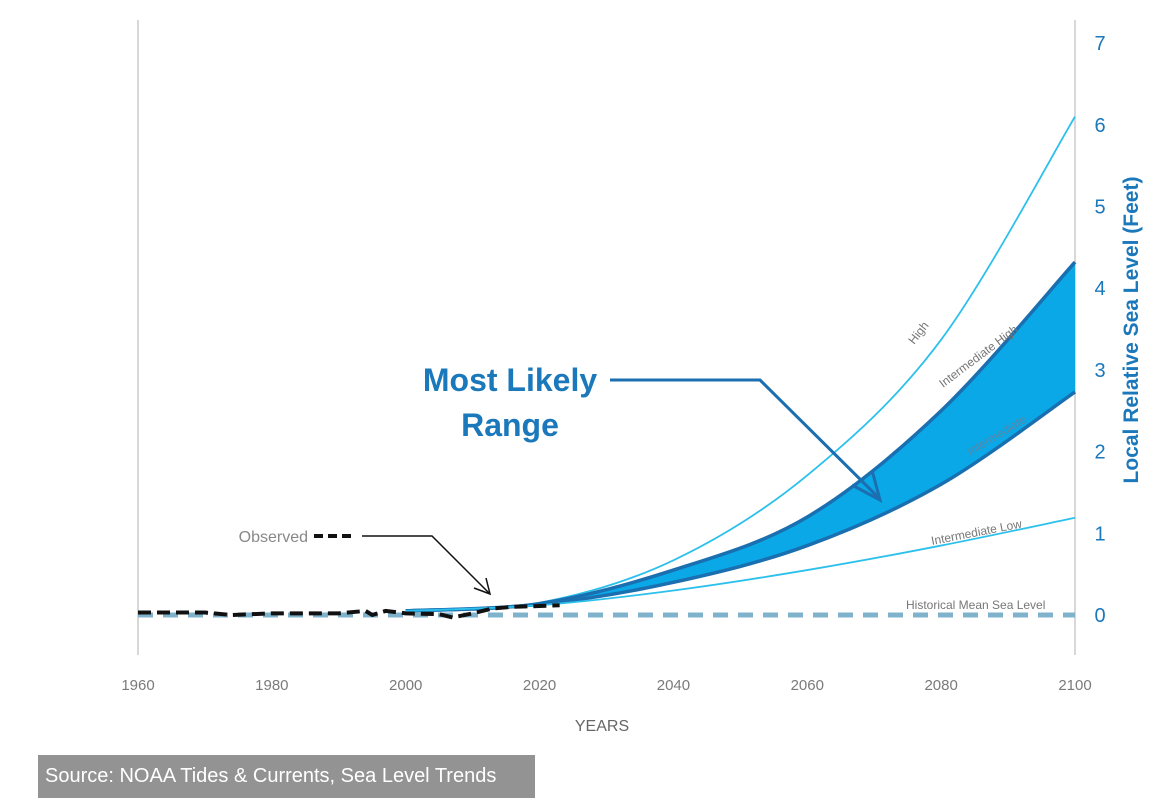 The width and height of the screenshot is (1161, 807). Describe the element at coordinates (349, 611) in the screenshot. I see `series-observed` at that location.